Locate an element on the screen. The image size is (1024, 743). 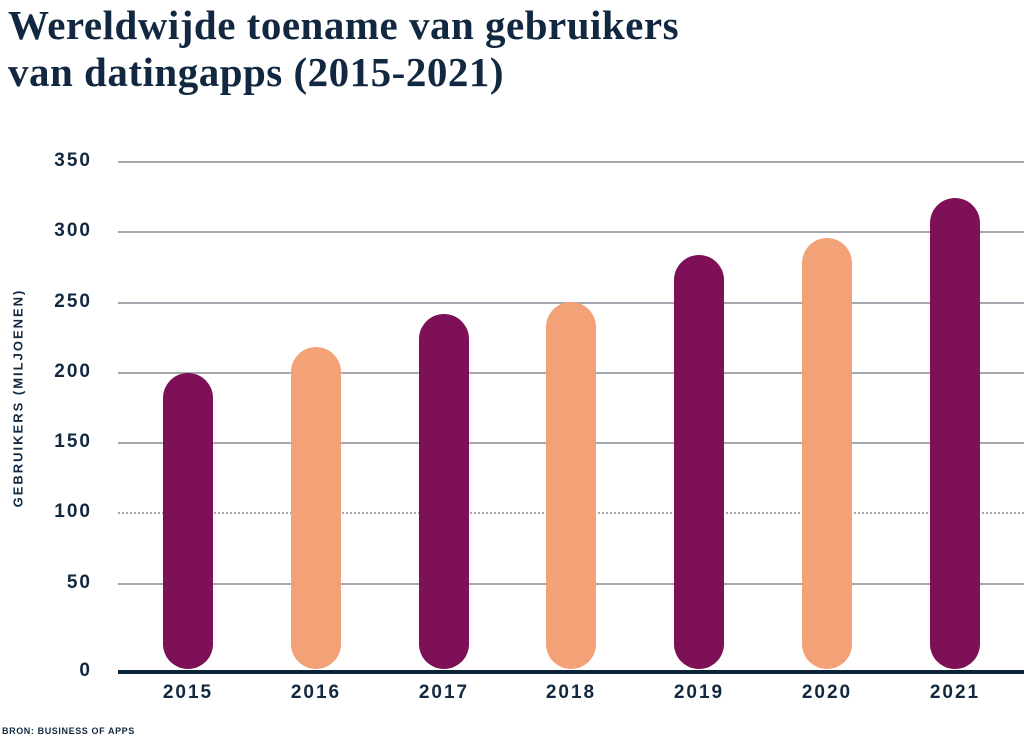
bar-2021 is located at coordinates (955, 433).